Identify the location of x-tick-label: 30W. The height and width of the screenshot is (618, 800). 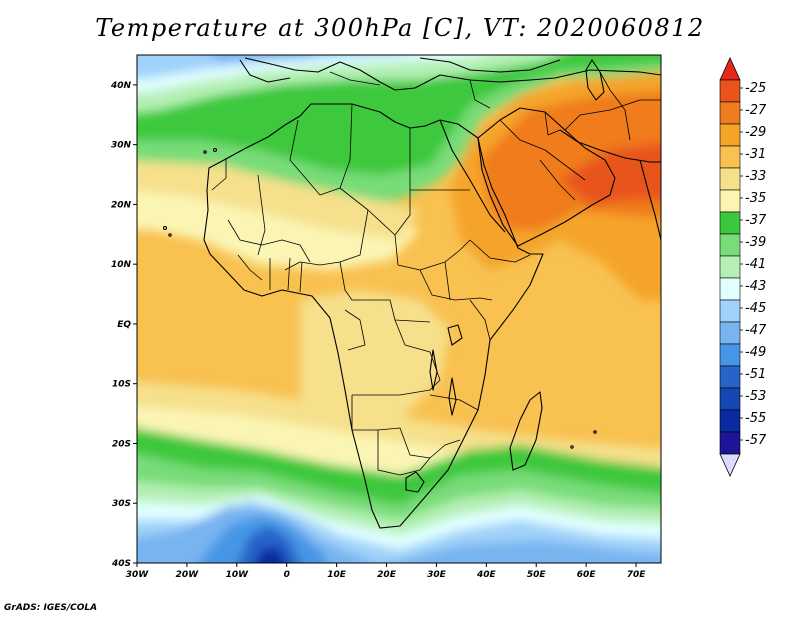
(138, 575).